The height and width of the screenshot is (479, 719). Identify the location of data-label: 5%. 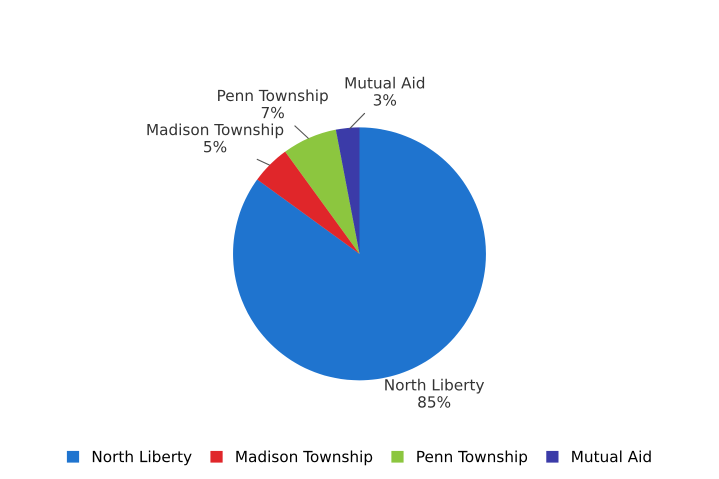
(215, 146).